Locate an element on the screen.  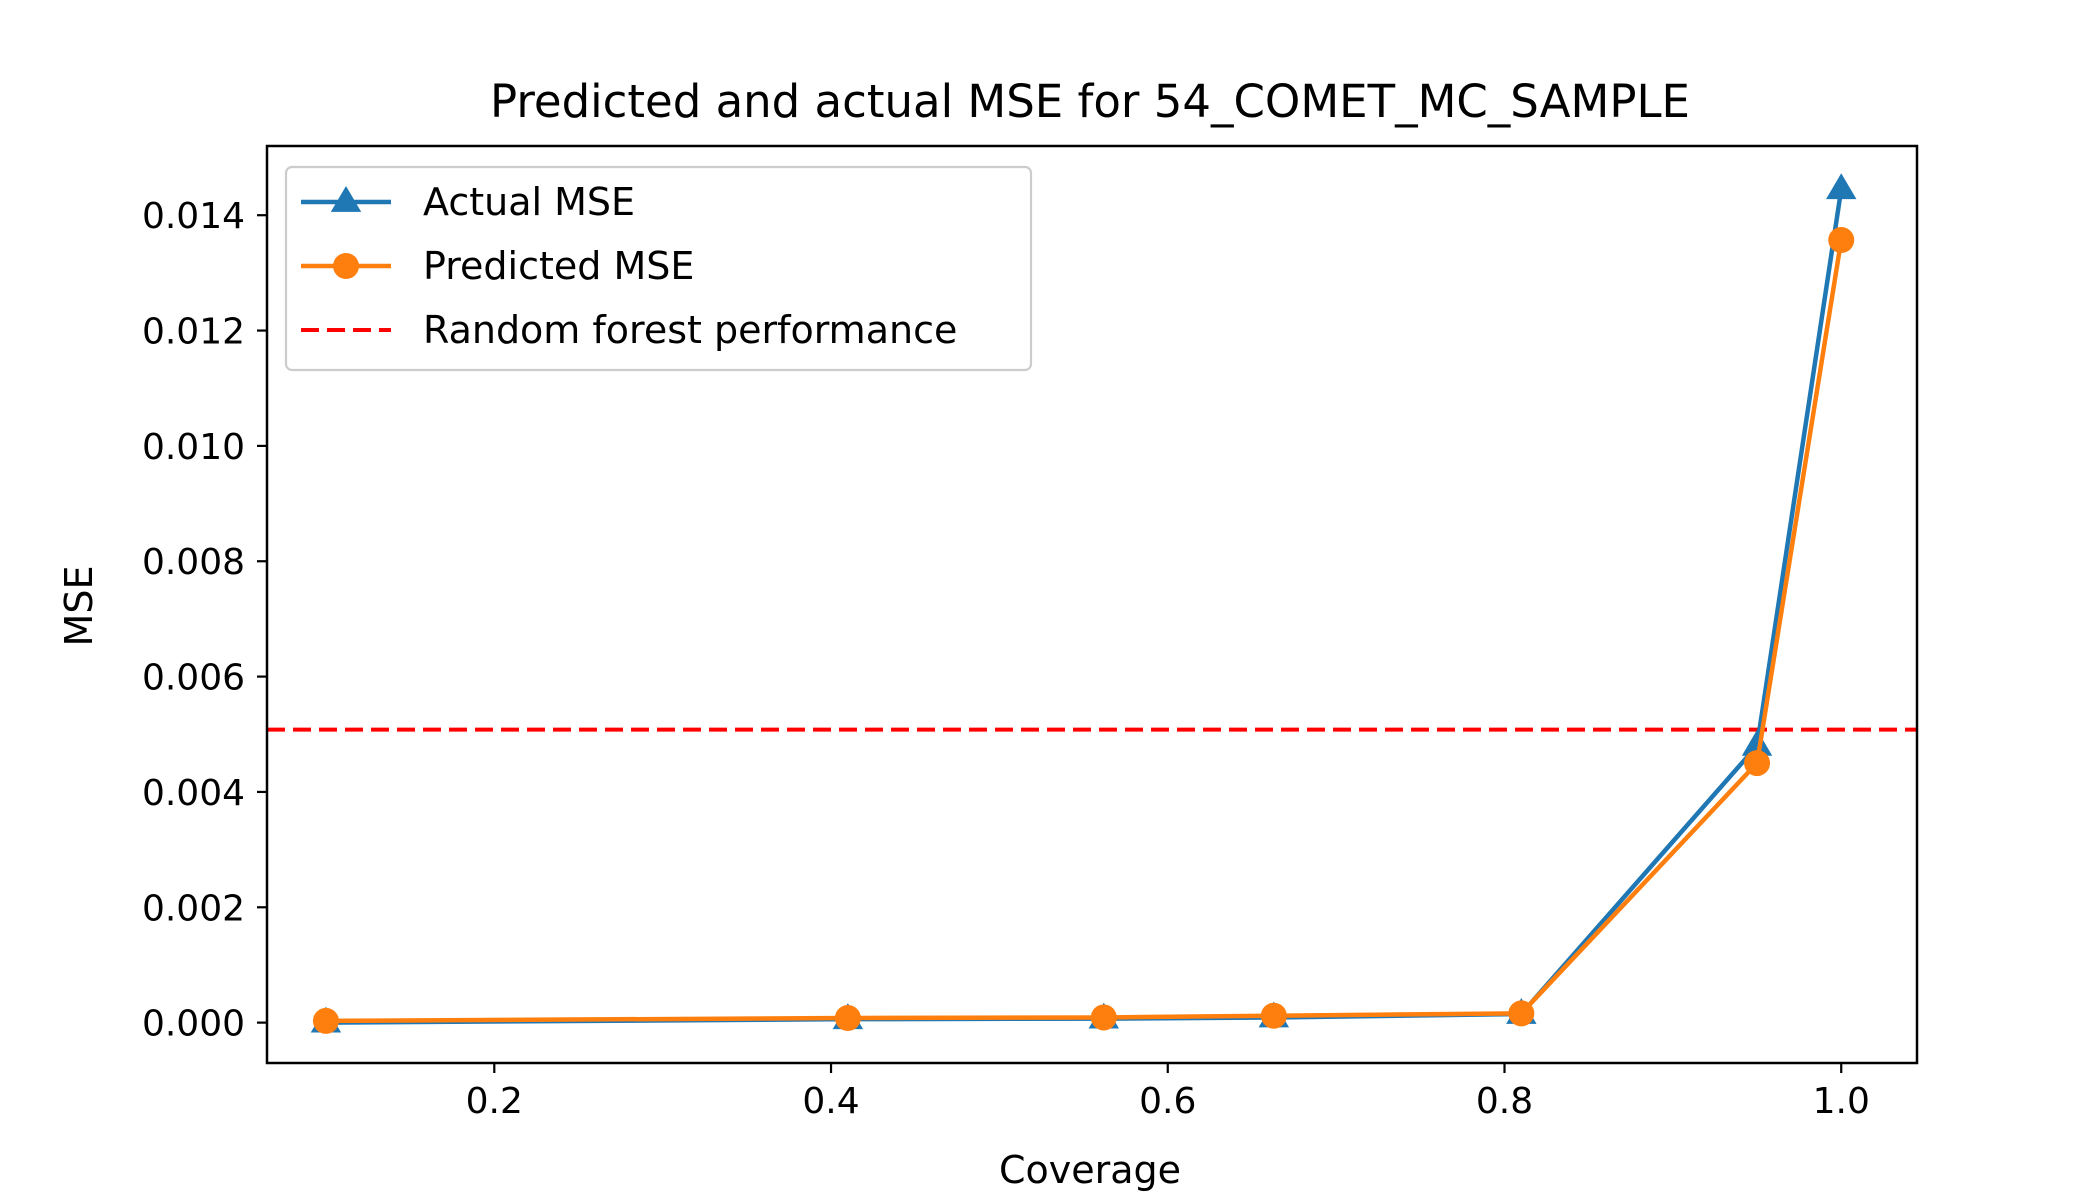
legend-box is located at coordinates (658, 268).